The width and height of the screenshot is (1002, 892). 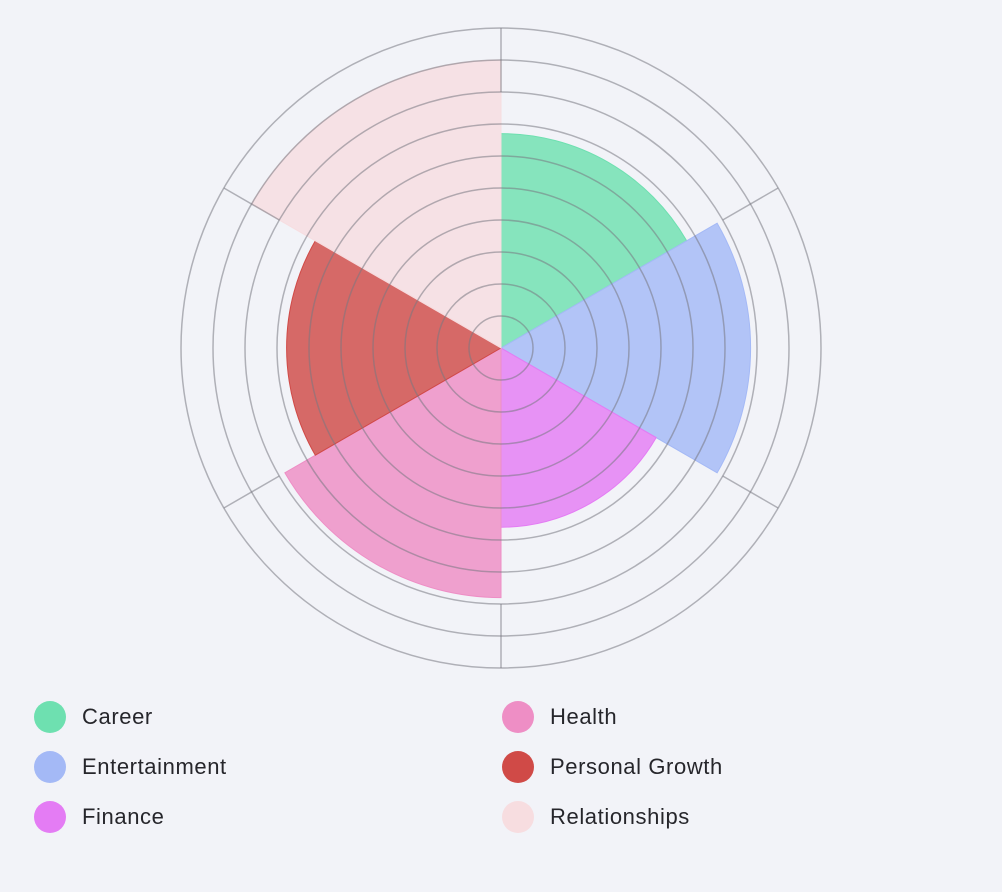 I want to click on legend-swatch-career, so click(x=50, y=717).